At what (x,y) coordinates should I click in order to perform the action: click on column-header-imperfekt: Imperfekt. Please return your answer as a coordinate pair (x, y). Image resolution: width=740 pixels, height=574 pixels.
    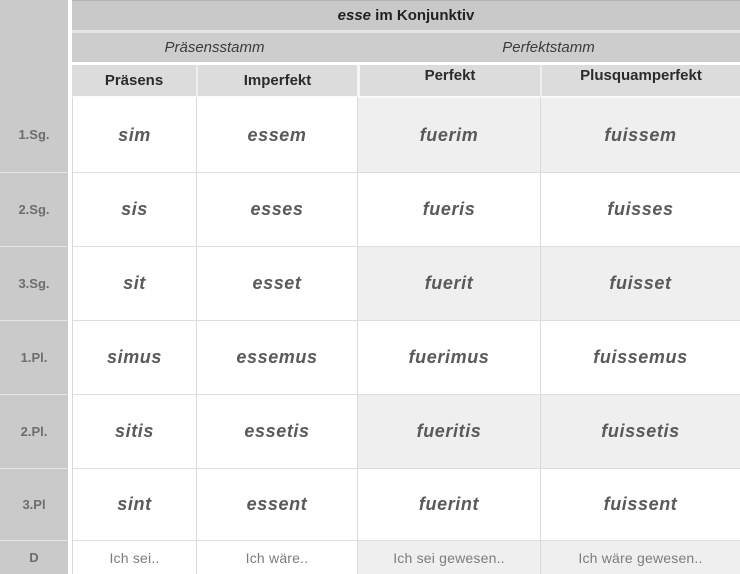
    Looking at the image, I should click on (276, 80).